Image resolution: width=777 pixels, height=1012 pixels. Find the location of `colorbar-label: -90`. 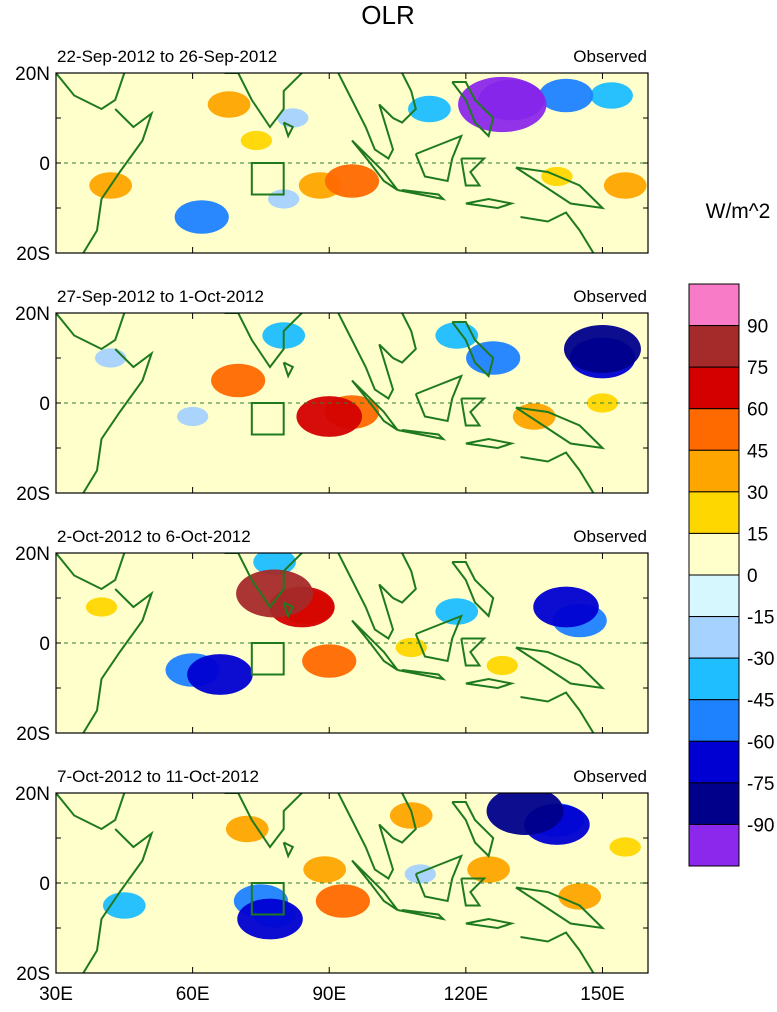

colorbar-label: -90 is located at coordinates (760, 825).